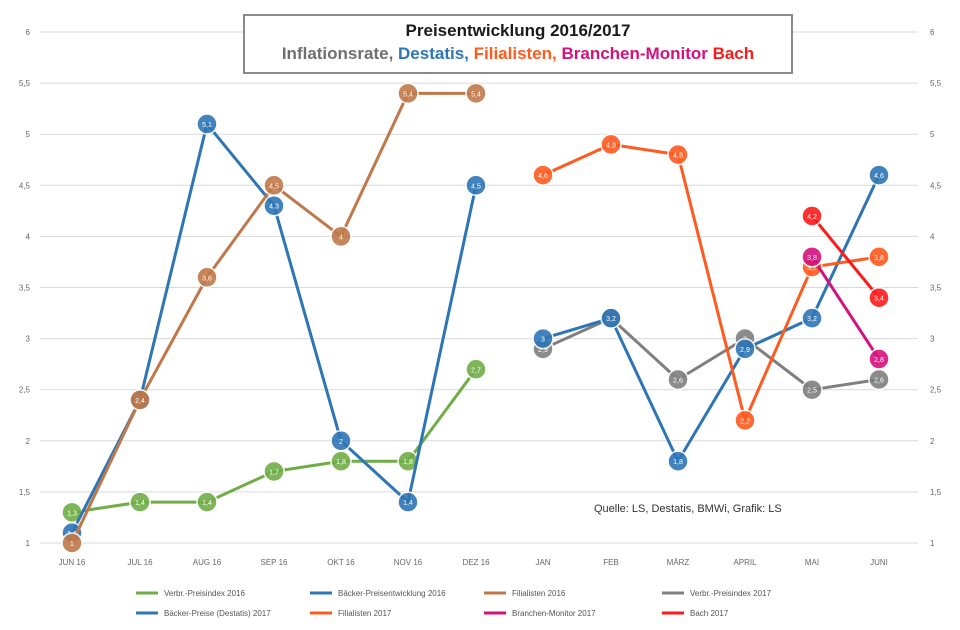 This screenshot has width=960, height=630. Describe the element at coordinates (190, 593) in the screenshot. I see `legend-item: Verbr.-Preisindex 2016` at that location.